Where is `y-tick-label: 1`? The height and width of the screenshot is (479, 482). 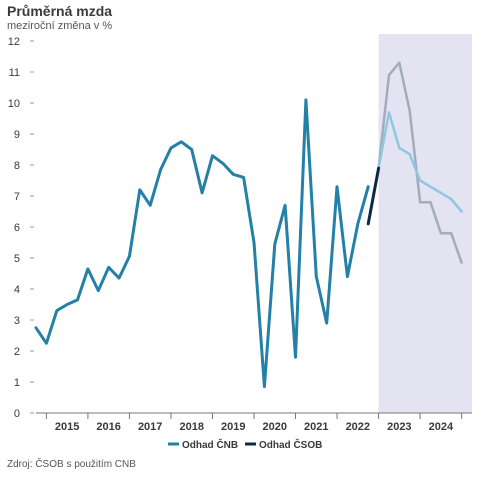
y-tick-label: 1 is located at coordinates (17, 383).